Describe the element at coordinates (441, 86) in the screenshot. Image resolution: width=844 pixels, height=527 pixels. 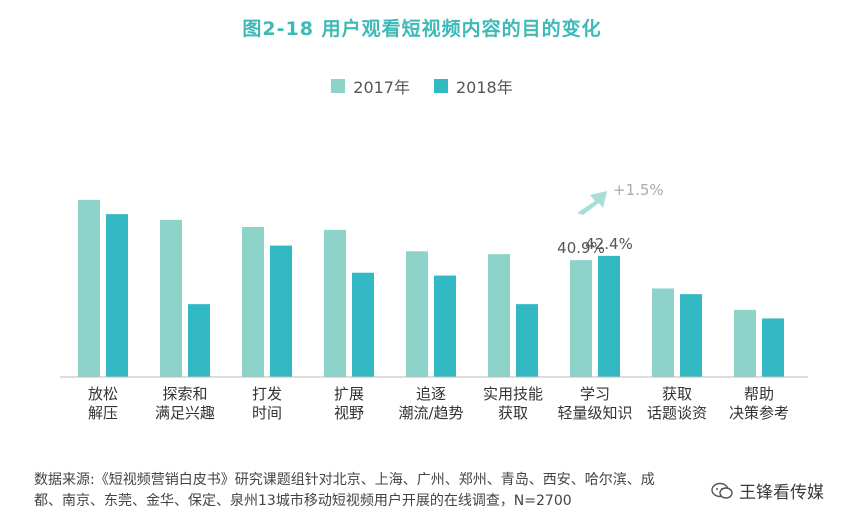
I see `legend-swatch-2018` at that location.